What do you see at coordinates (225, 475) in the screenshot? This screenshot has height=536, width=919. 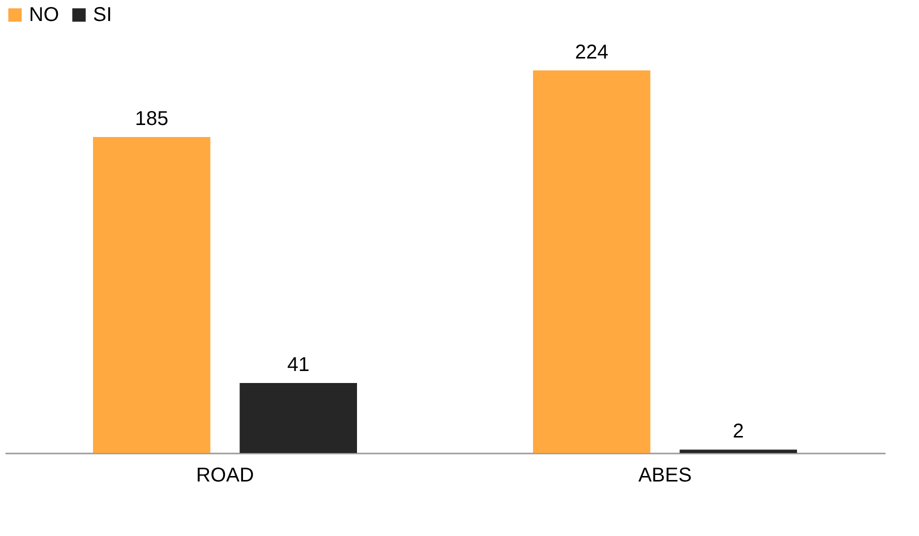 I see `x-tick-label: ROAD` at bounding box center [225, 475].